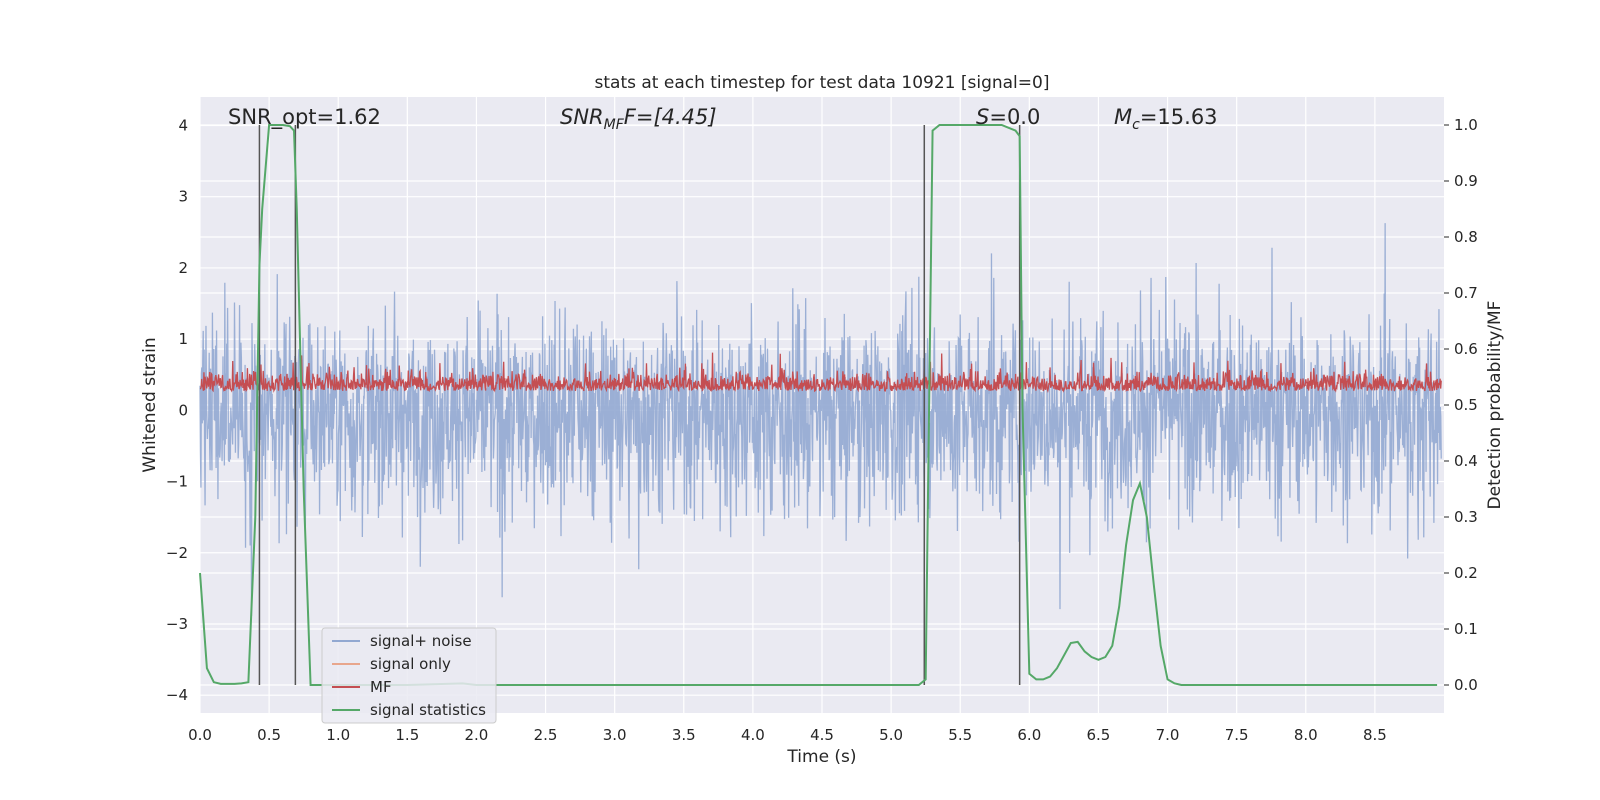 This screenshot has height=800, width=1600. Describe the element at coordinates (1237, 735) in the screenshot. I see `x-tick-label: 7.5` at that location.